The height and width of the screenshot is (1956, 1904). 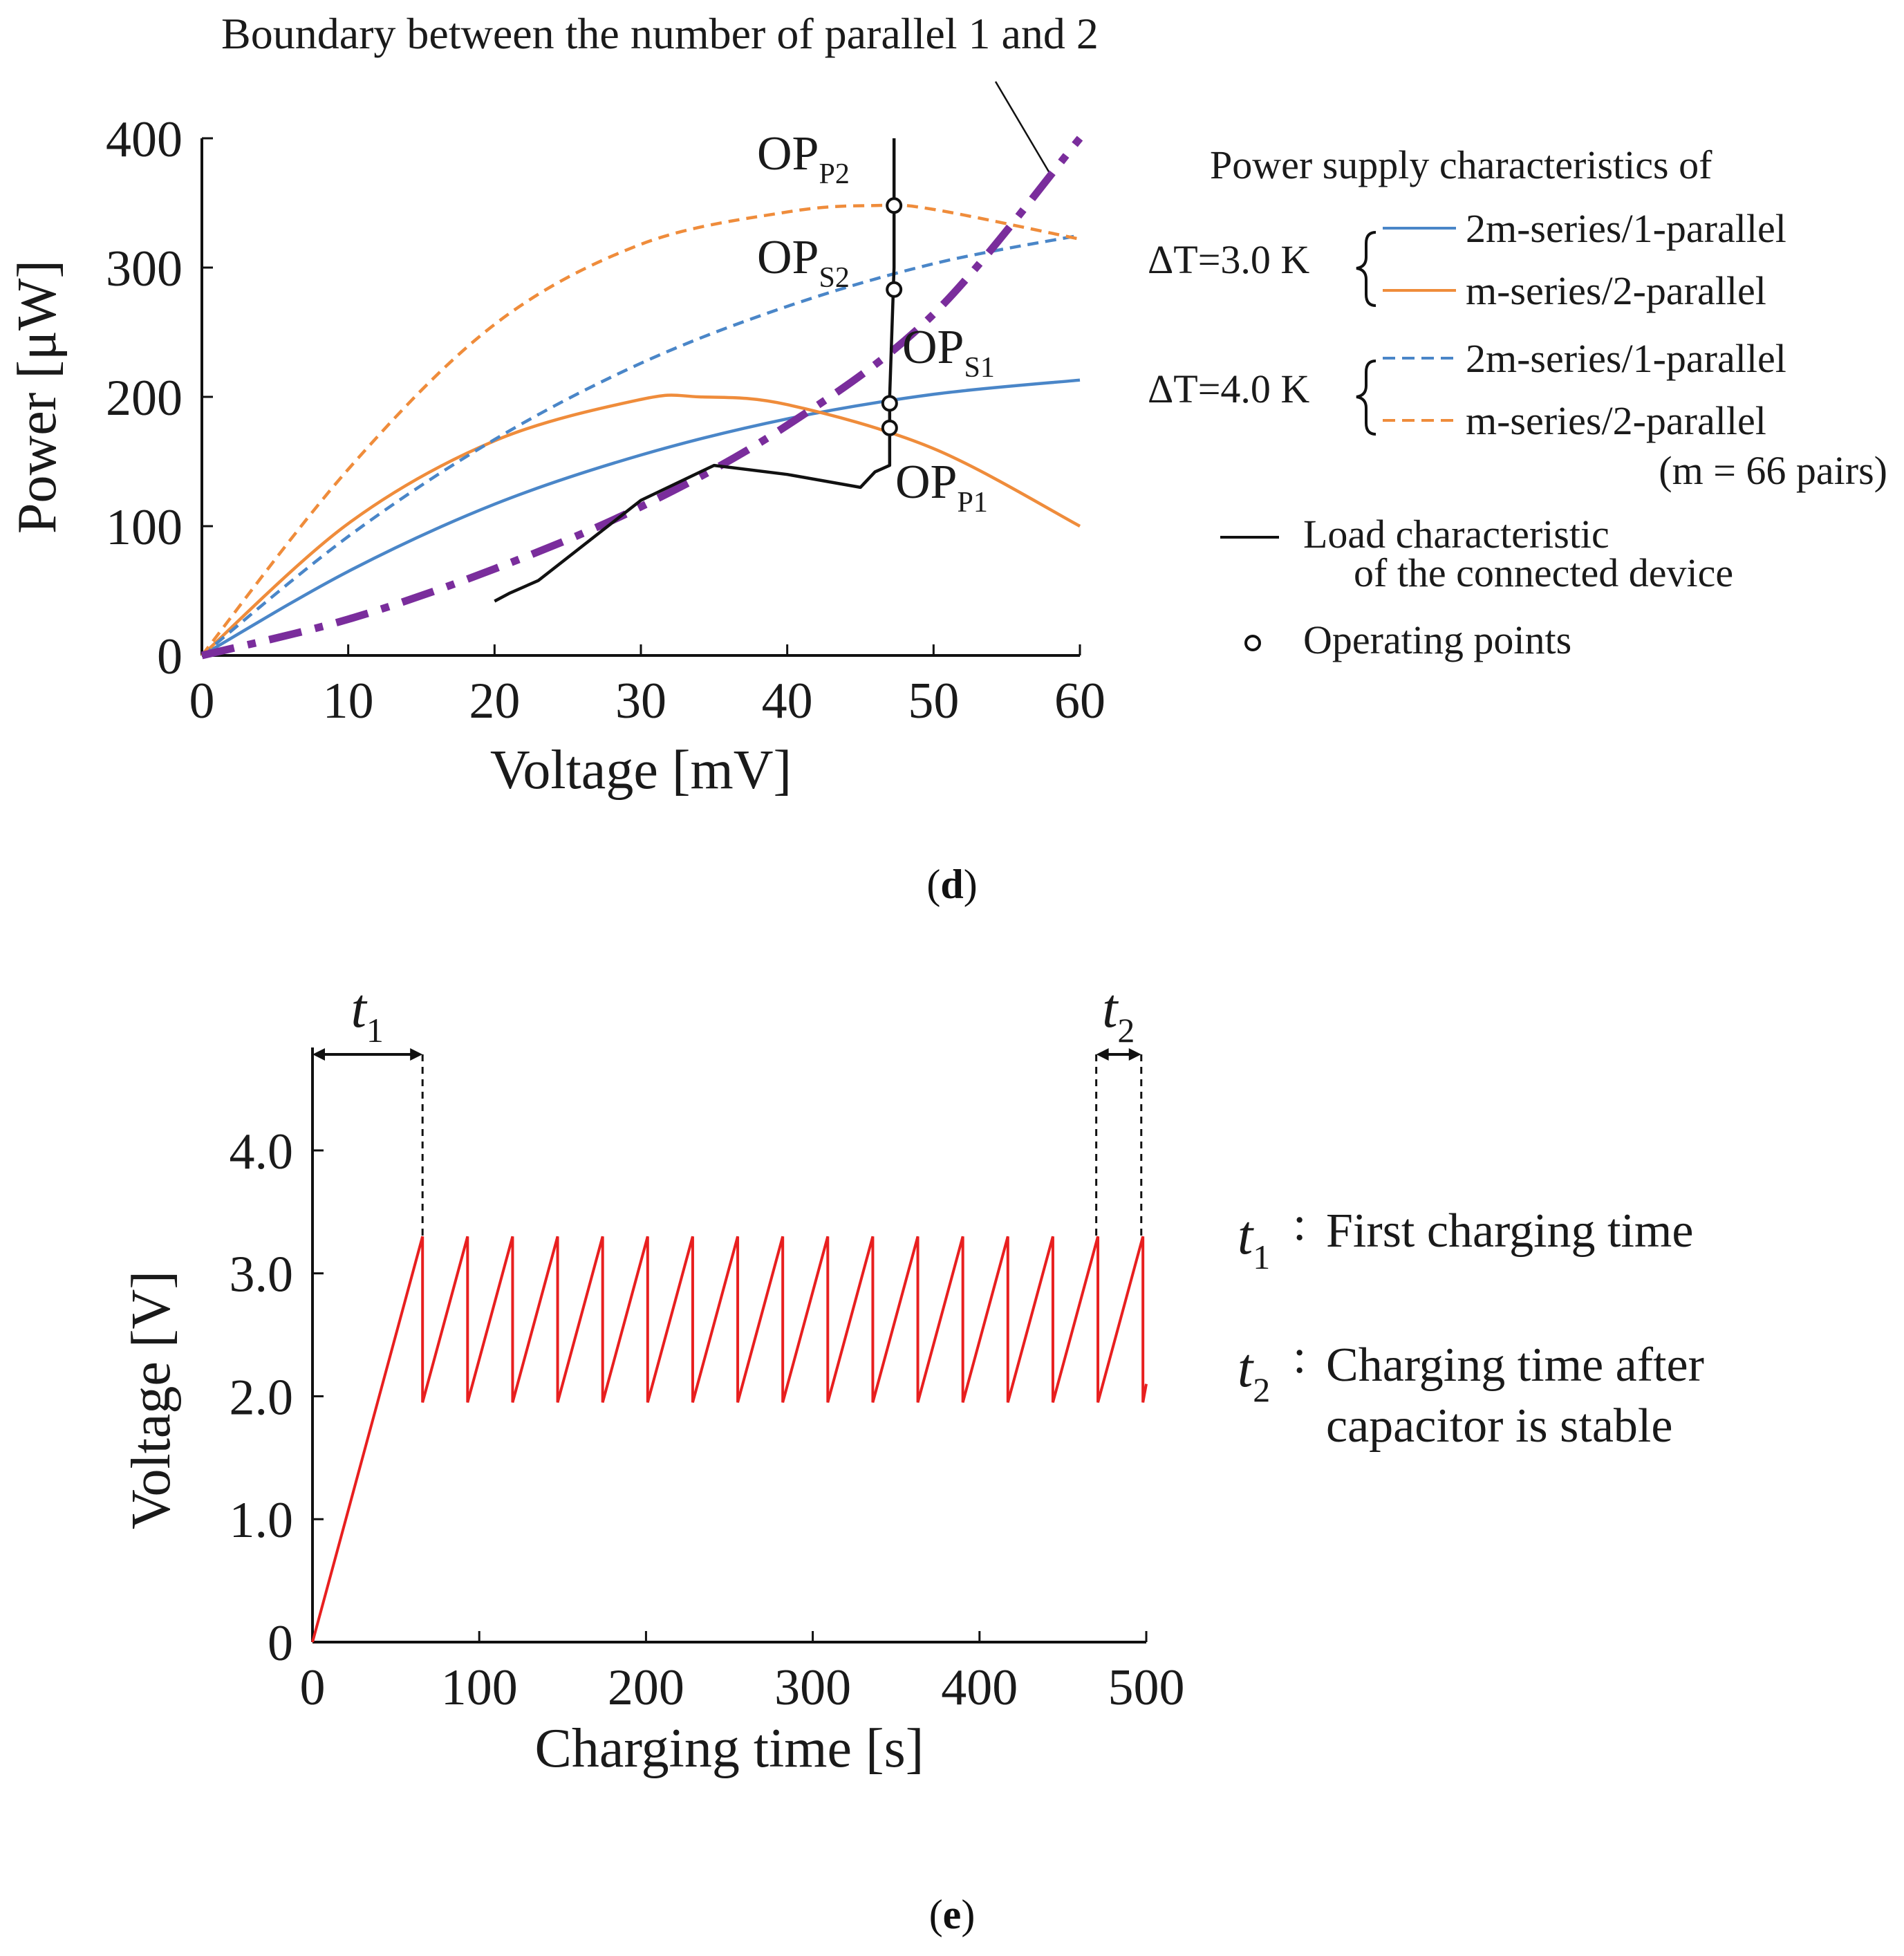 I want to click on def-t1-t: t, so click(x=1246, y=1235).